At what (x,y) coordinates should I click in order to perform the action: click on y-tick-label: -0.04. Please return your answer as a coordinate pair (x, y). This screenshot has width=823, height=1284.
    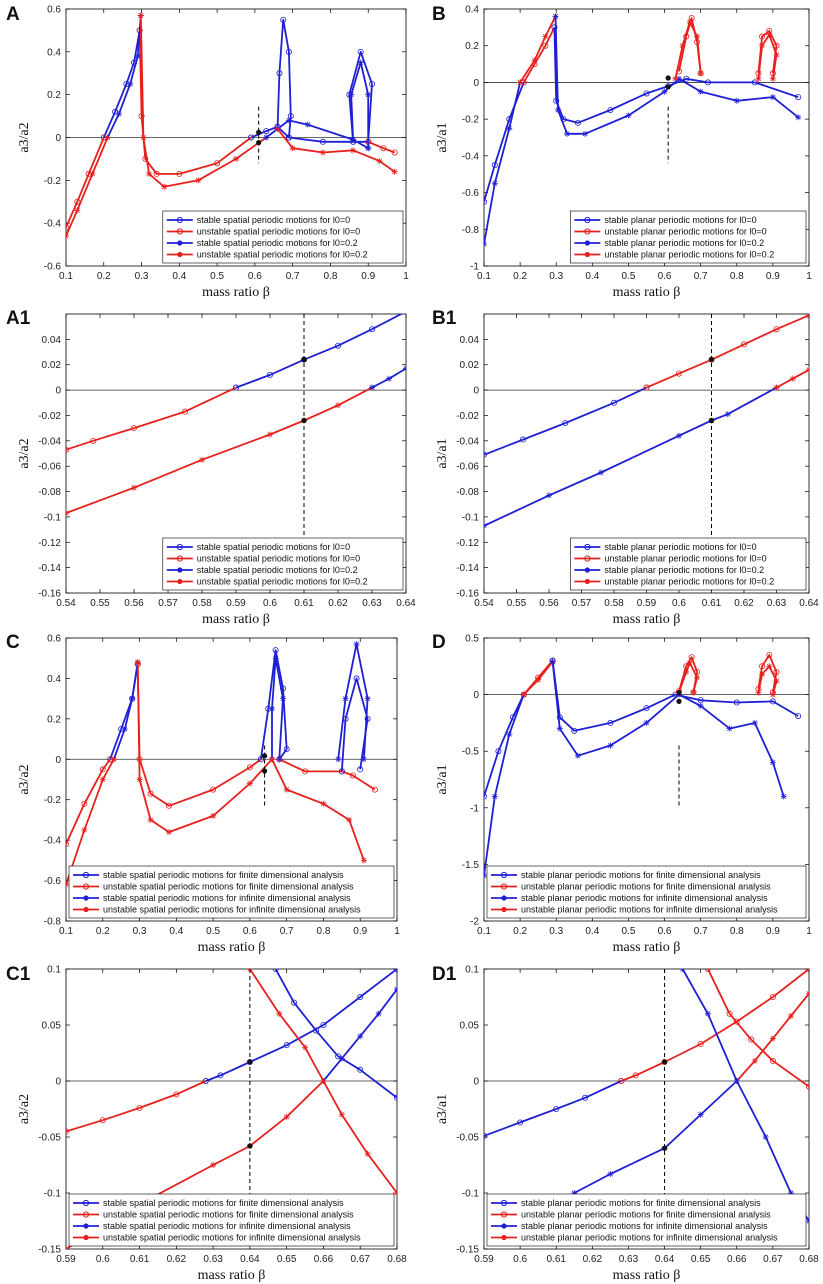
    Looking at the image, I should click on (49, 441).